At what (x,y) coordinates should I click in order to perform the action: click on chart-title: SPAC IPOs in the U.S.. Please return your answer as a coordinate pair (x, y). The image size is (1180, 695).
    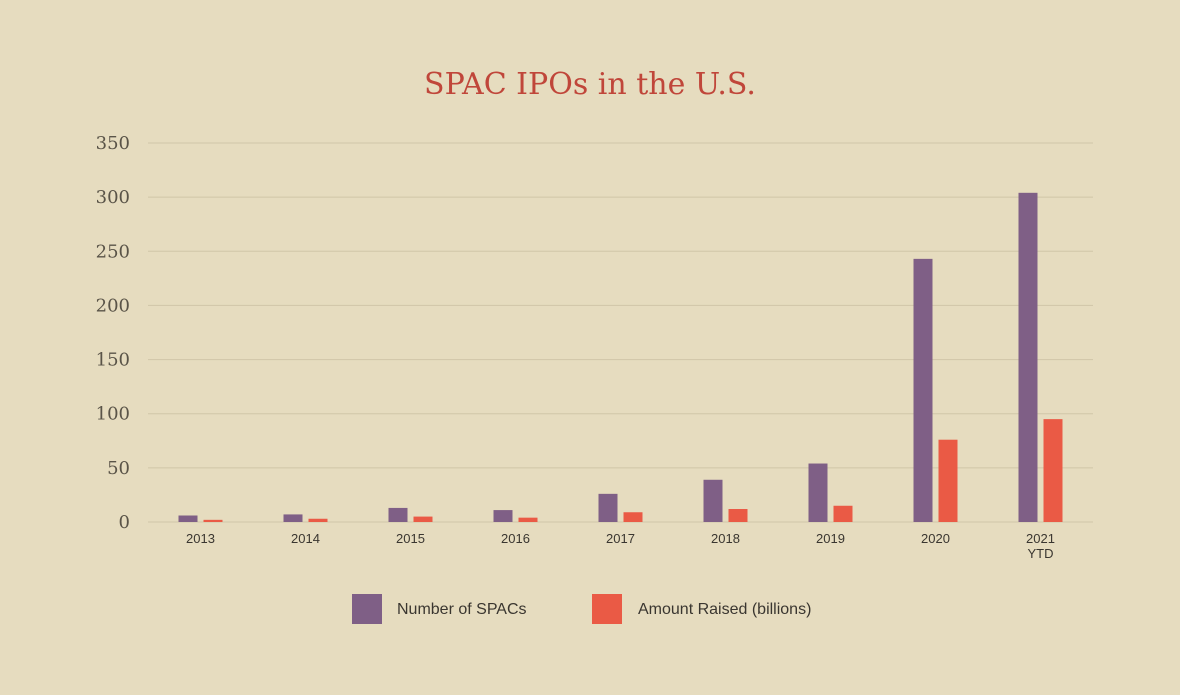
    Looking at the image, I should click on (590, 84).